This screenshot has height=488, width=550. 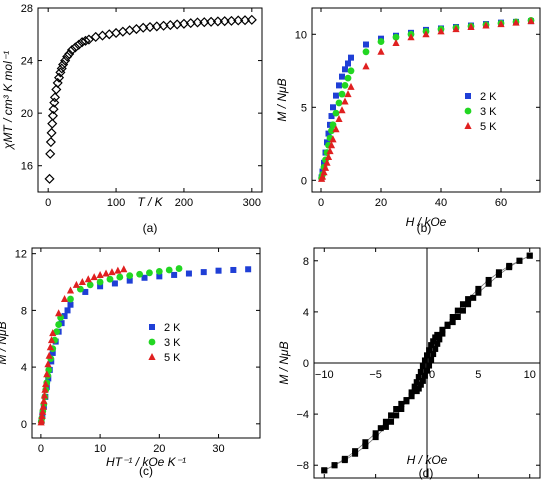 What do you see at coordinates (488, 112) in the screenshot?
I see `legend-label: 3 K` at bounding box center [488, 112].